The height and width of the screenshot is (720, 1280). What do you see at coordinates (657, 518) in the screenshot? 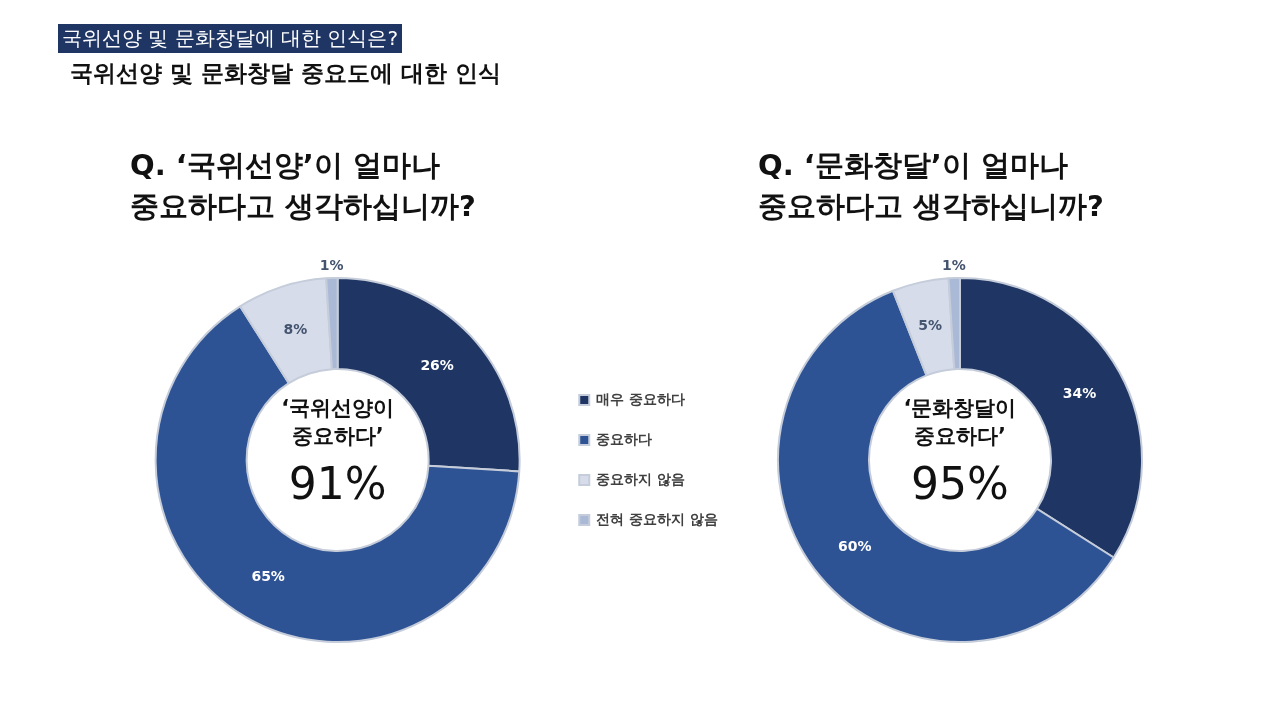
I see `legend-label: 전혀 중요하지 않음` at bounding box center [657, 518].